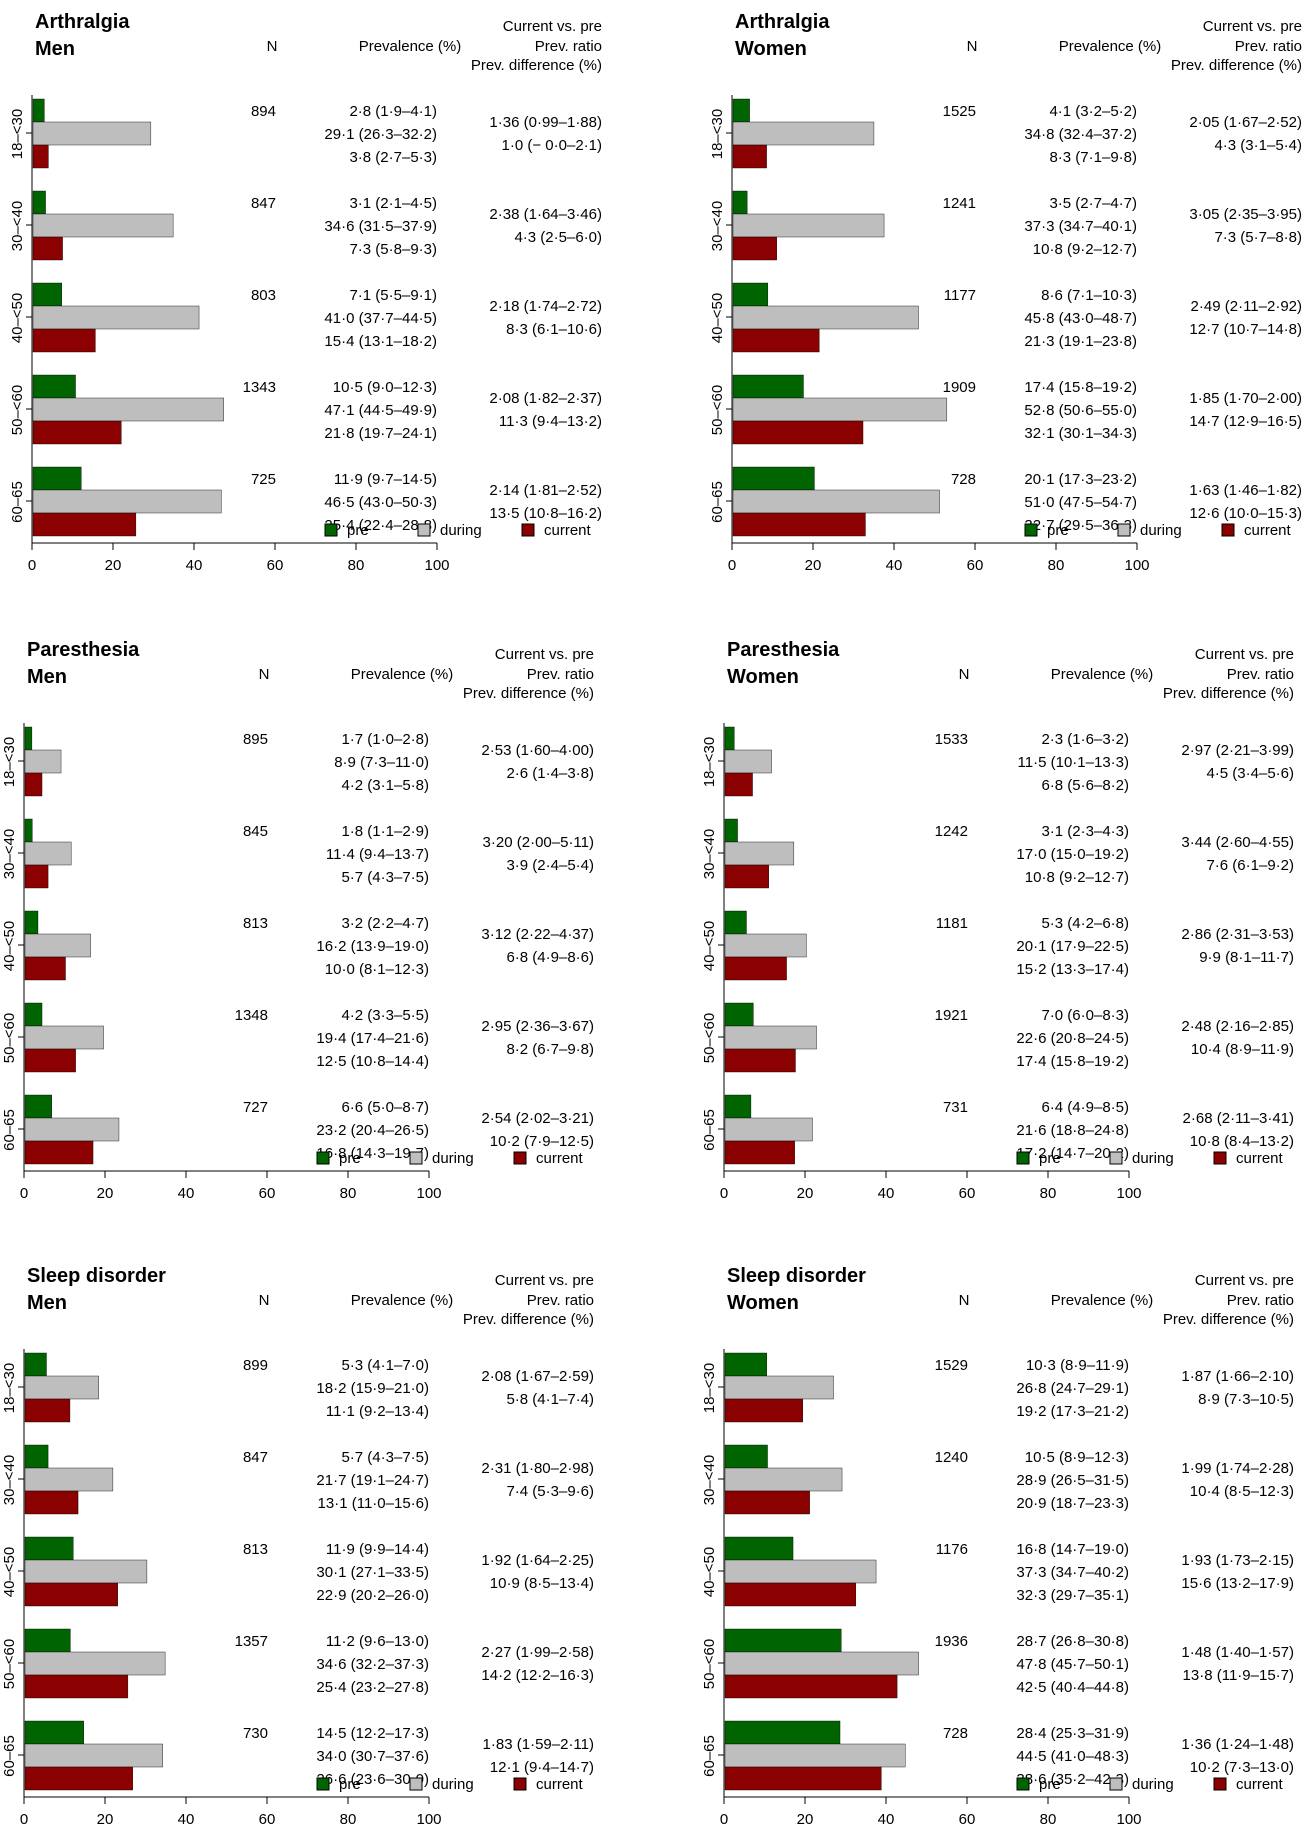 The image size is (1311, 1837). Describe the element at coordinates (372, 1388) in the screenshot. I see `prevalence-label-during: 18·2 (15·9–21·0)` at that location.